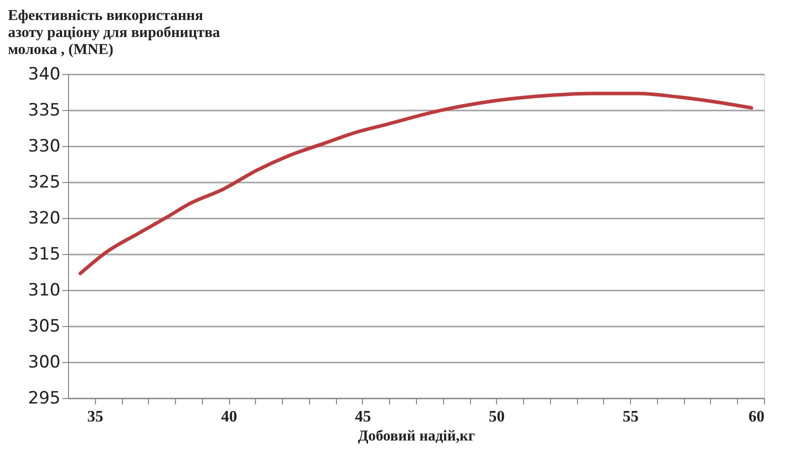  I want to click on x-tick-label: 55, so click(630, 417).